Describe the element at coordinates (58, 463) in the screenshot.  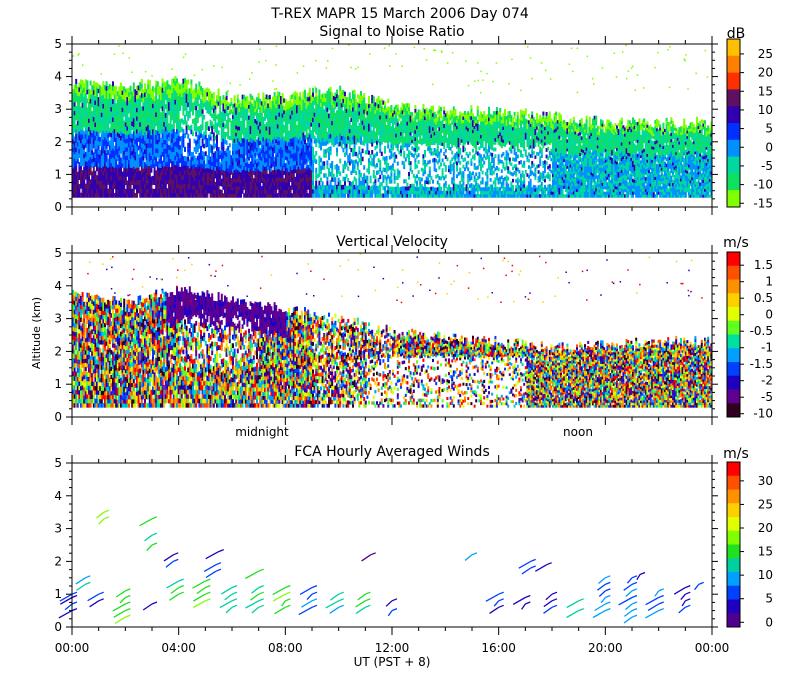
I see `winds-y-tick-label: 5` at that location.